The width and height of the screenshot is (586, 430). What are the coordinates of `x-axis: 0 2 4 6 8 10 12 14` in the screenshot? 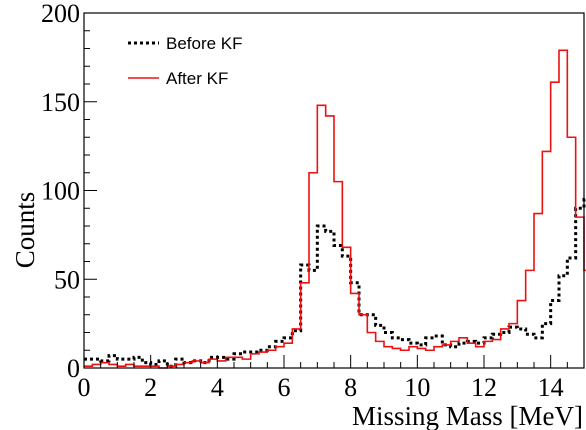 It's located at (331, 378).